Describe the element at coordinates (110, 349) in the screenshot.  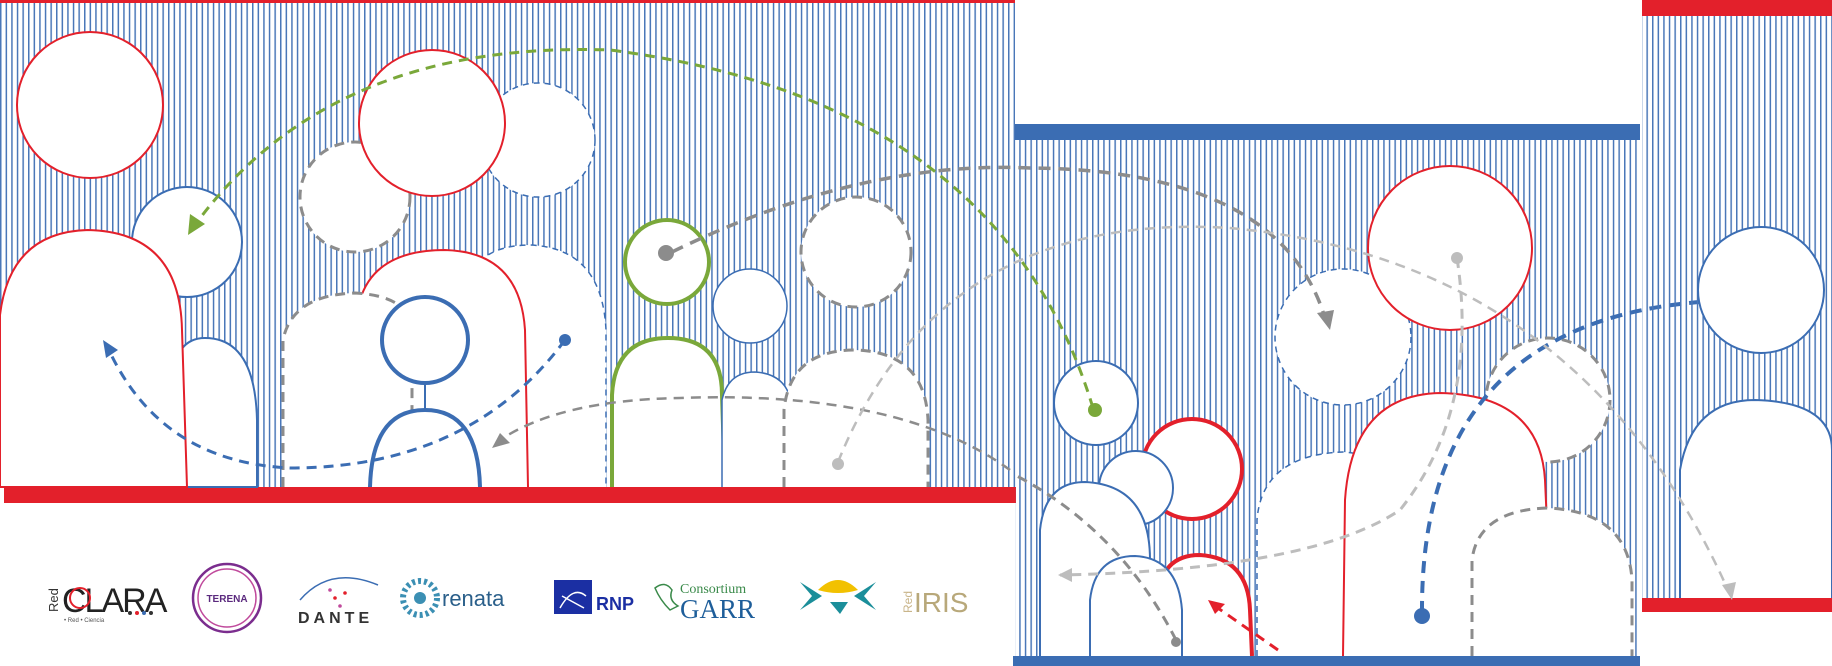
I see `blue-arrowhead` at that location.